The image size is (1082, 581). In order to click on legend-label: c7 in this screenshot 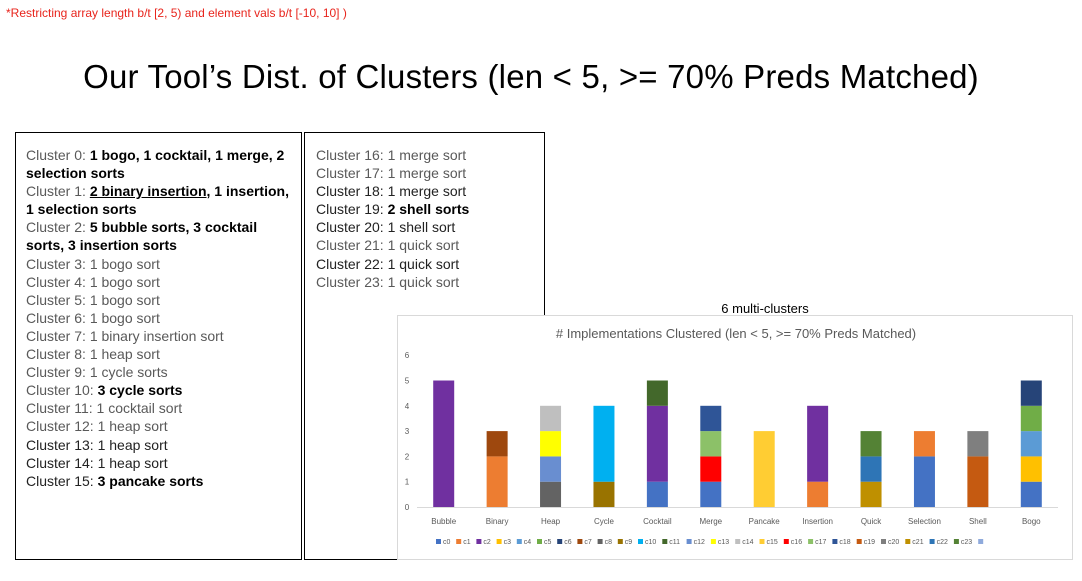, I will do `click(588, 542)`.